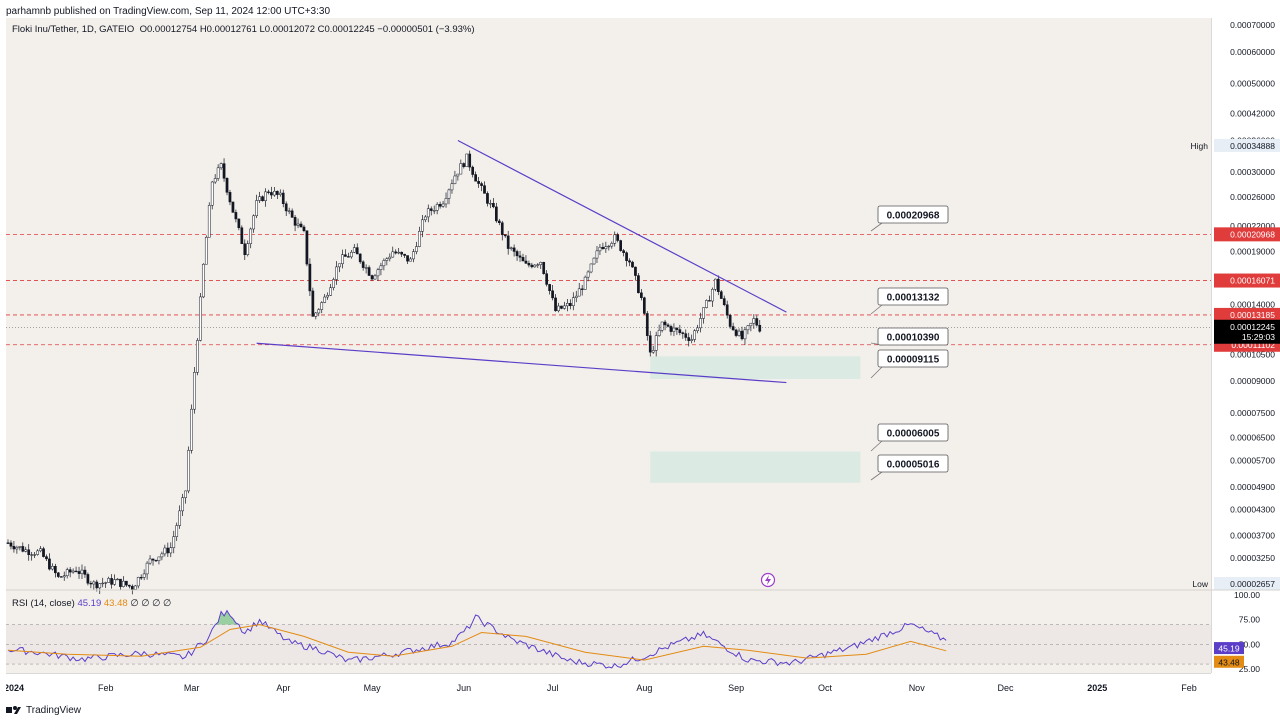  I want to click on price-tick-label: 0.00070000, so click(1252, 25).